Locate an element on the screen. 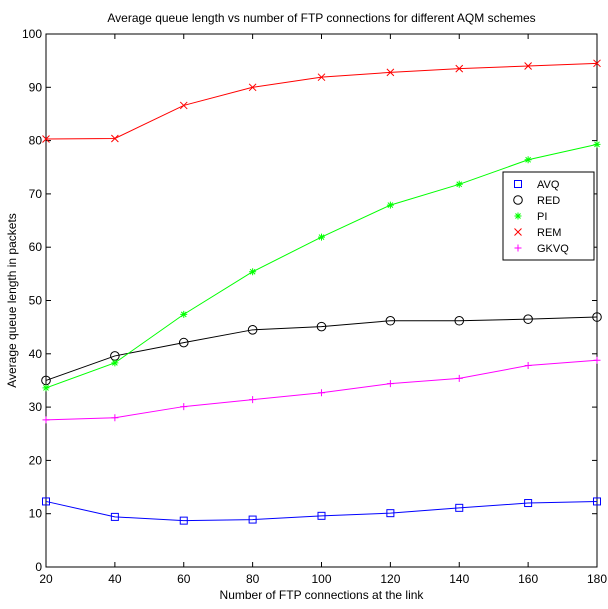 The image size is (608, 609). y-tick-label: 20 is located at coordinates (36, 460).